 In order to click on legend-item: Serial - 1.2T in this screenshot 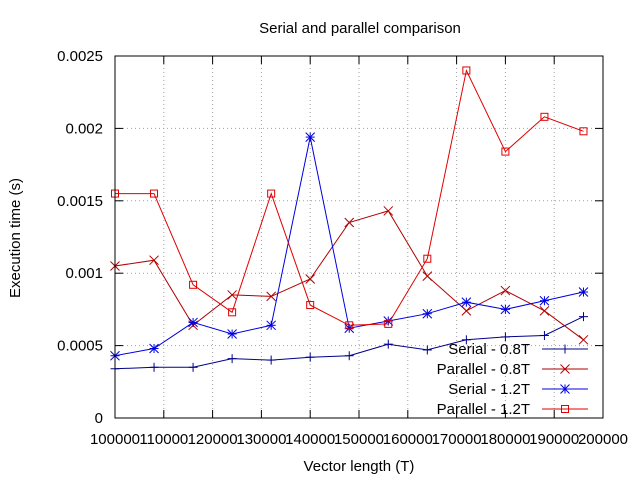, I will do `click(518, 389)`.